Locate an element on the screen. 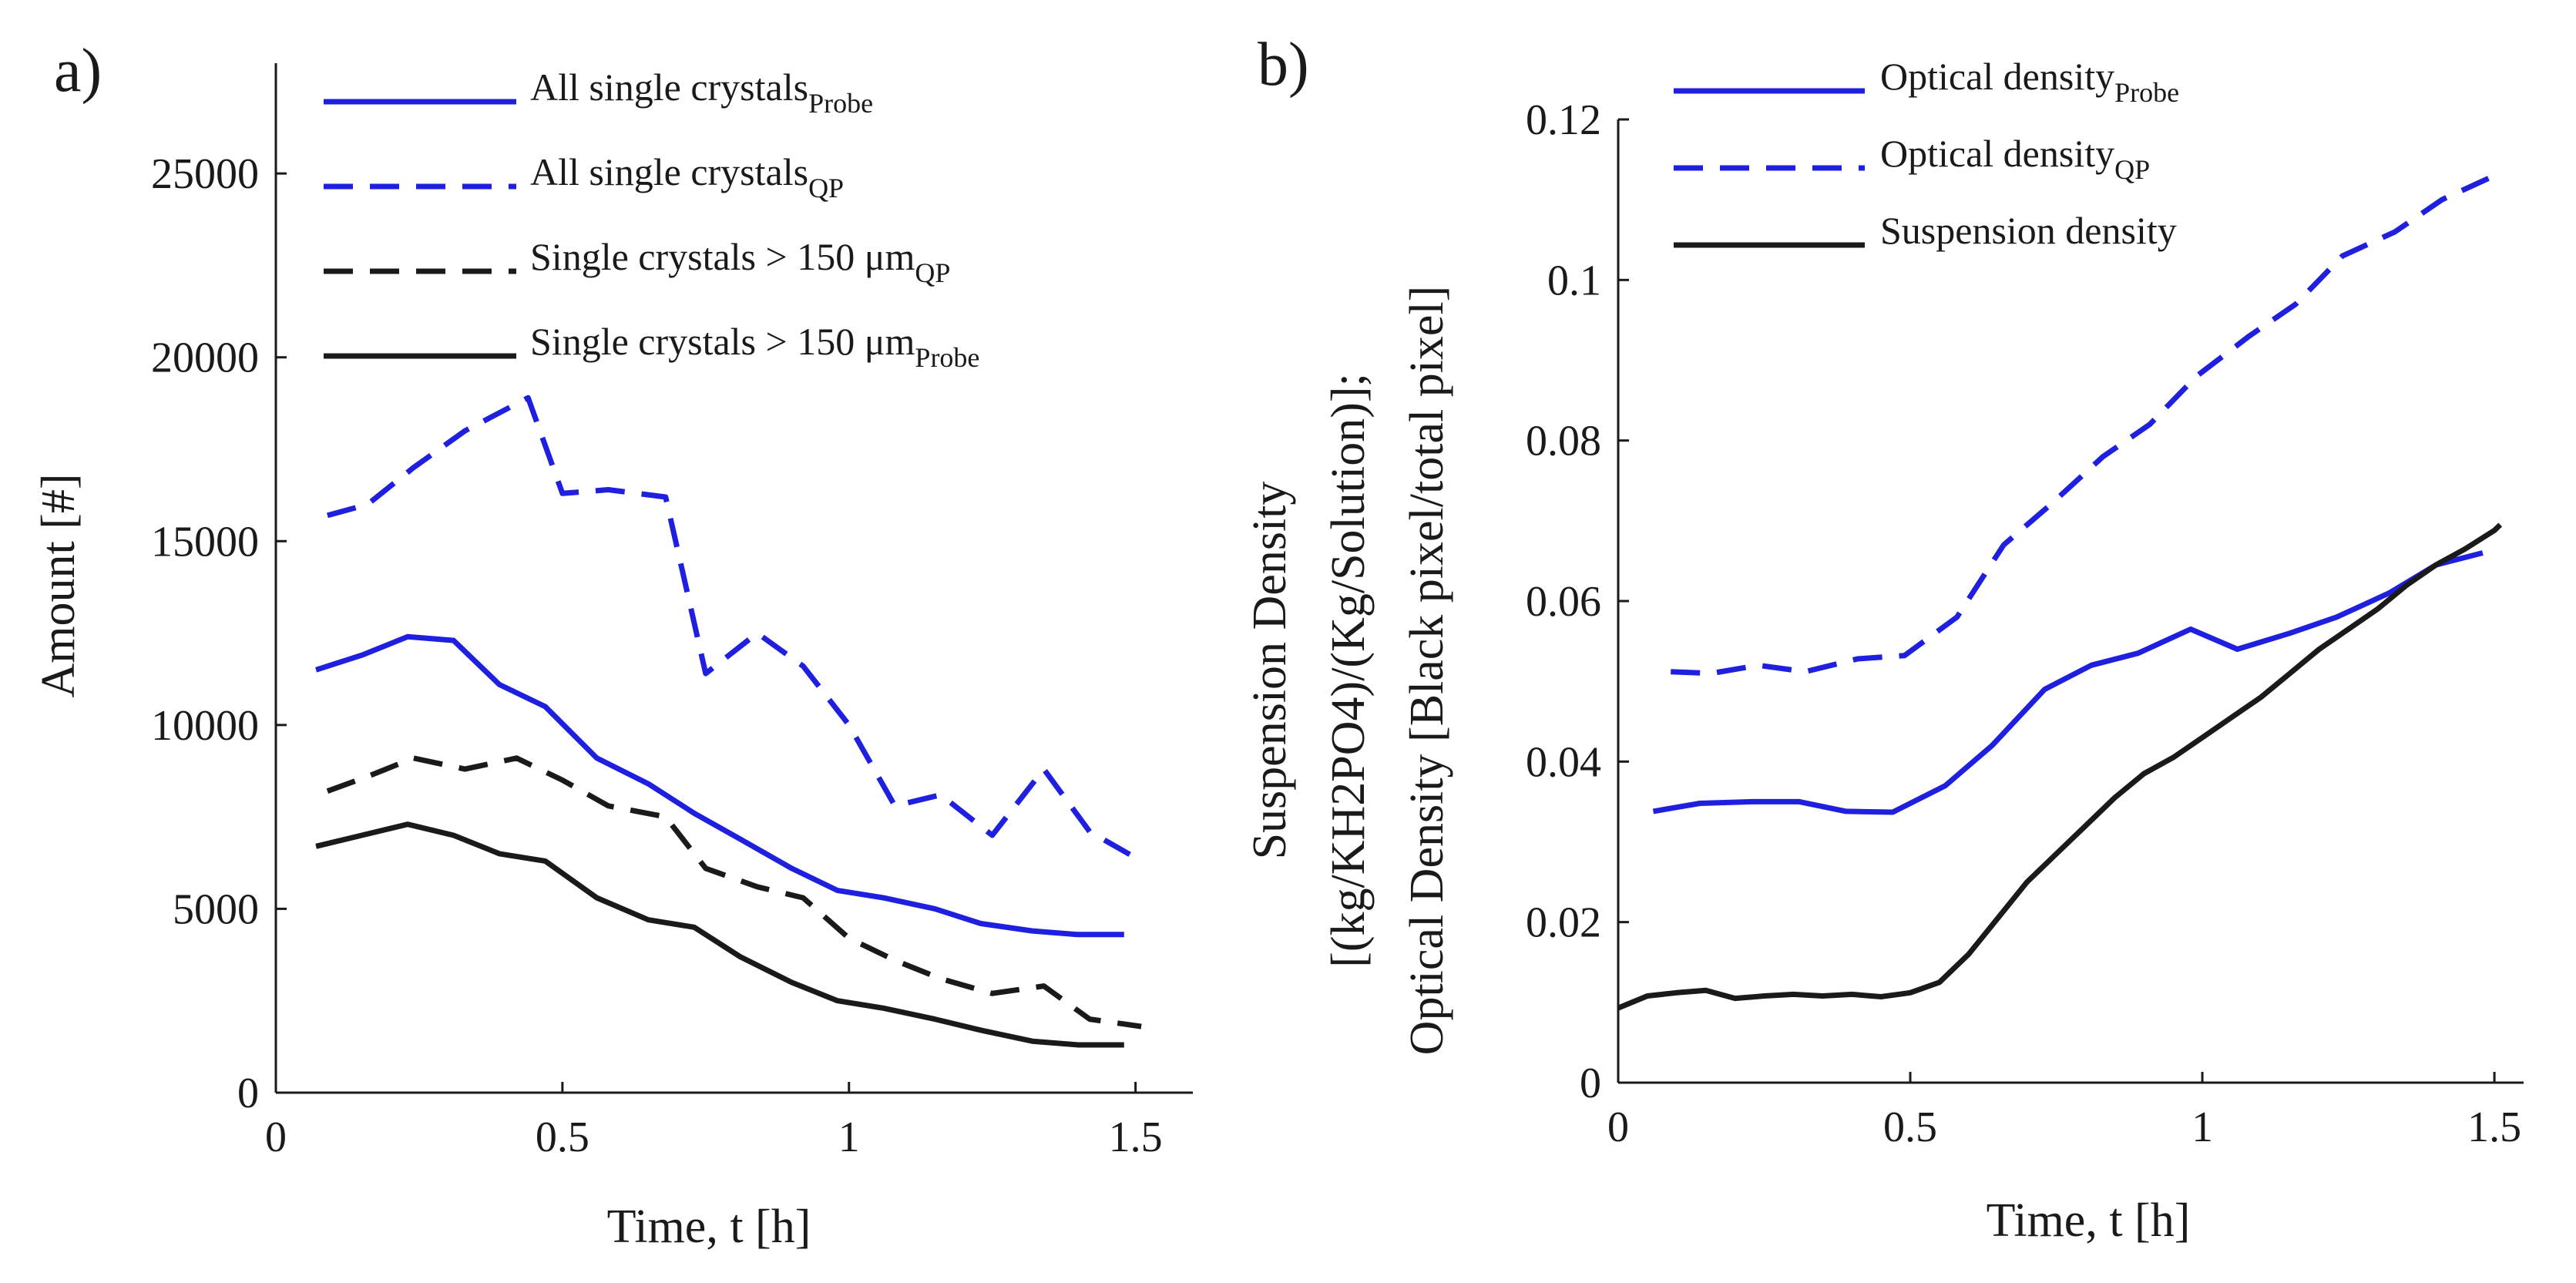 This screenshot has height=1283, width=2576. panel-b-y-tick-label: 0.02 is located at coordinates (1563, 923).